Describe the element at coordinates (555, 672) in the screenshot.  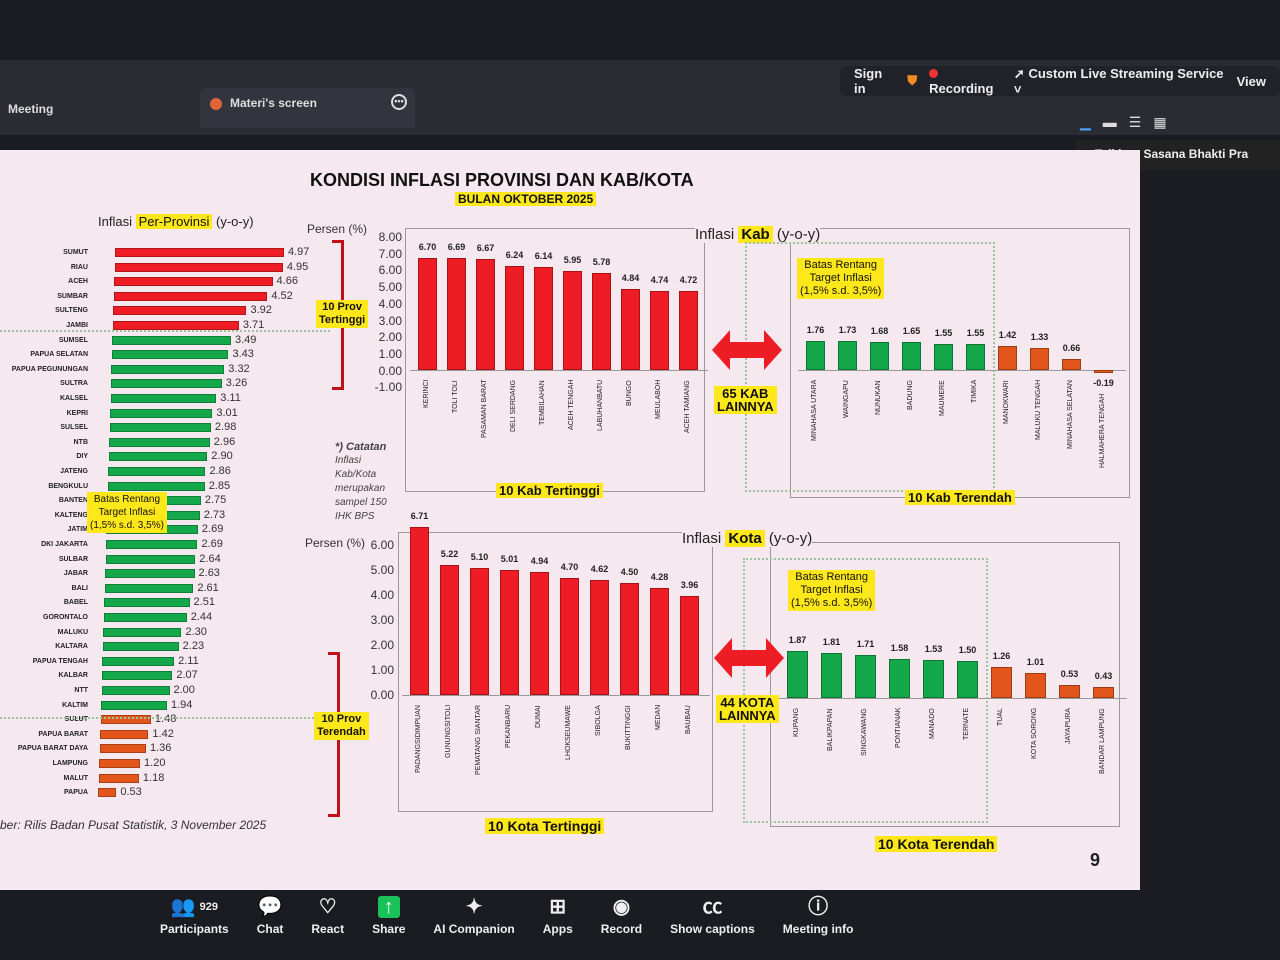
I see `kota-top-box` at that location.